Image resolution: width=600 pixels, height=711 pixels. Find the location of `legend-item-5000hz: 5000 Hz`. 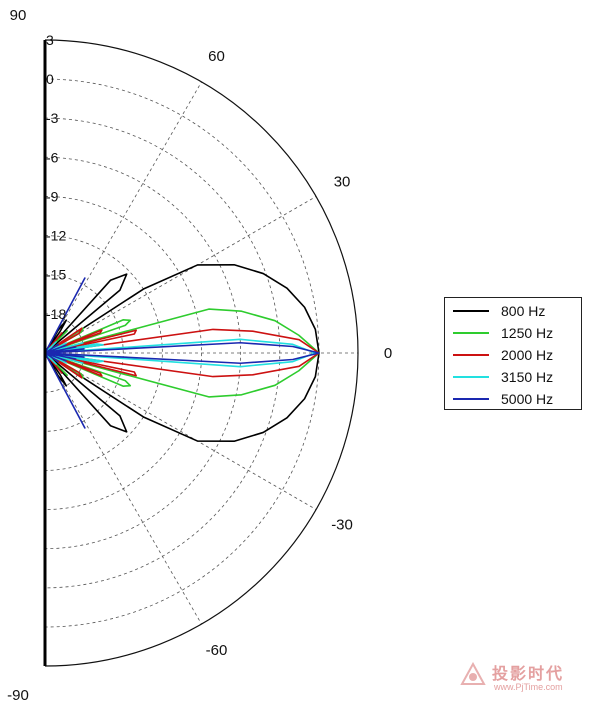

legend-item-5000hz: 5000 Hz is located at coordinates (513, 399).